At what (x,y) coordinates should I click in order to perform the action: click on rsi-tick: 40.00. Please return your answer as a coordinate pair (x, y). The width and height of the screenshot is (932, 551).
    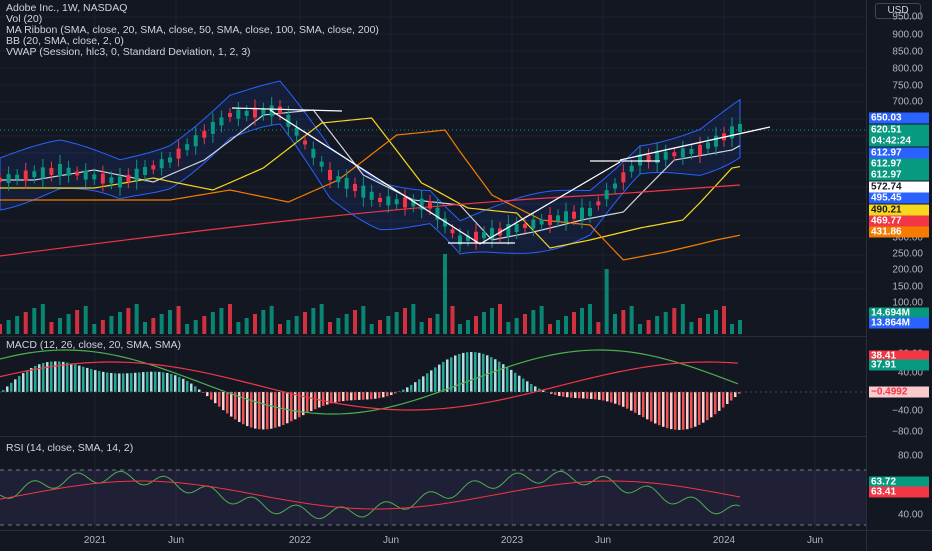
    Looking at the image, I should click on (910, 515).